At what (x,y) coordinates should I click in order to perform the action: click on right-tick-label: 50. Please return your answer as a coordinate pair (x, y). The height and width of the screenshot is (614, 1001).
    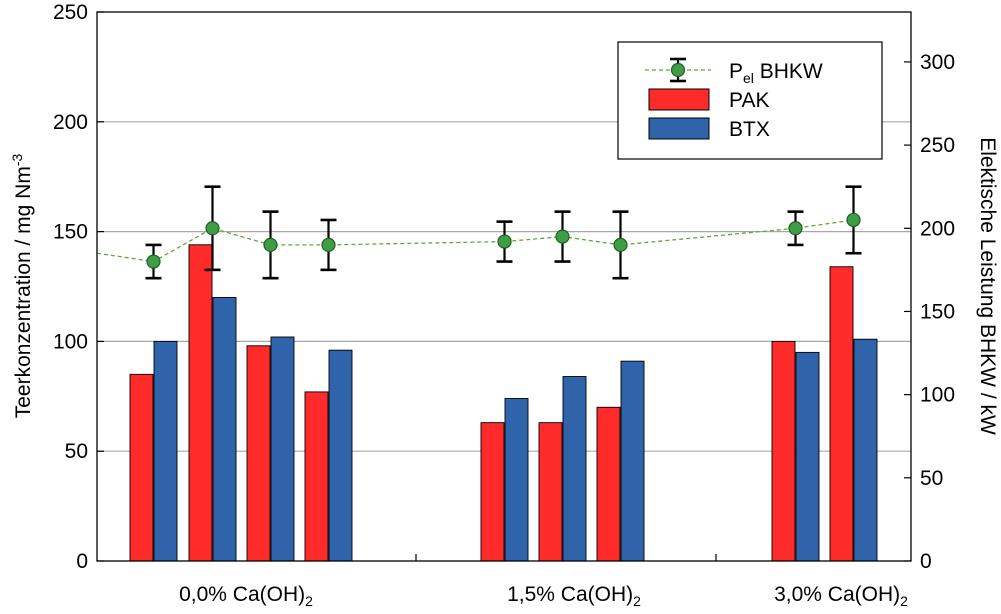
    Looking at the image, I should click on (931, 478).